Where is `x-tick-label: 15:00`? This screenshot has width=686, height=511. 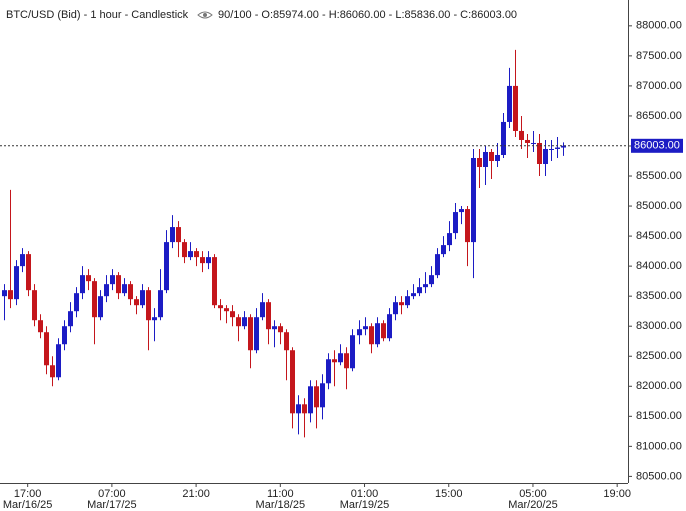 x-tick-label: 15:00 is located at coordinates (449, 494).